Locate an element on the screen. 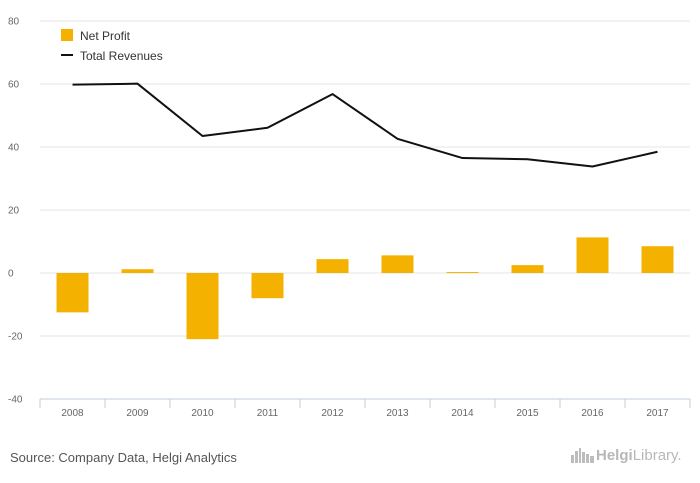 The width and height of the screenshot is (700, 483). x-tick-label: 2013 is located at coordinates (397, 413).